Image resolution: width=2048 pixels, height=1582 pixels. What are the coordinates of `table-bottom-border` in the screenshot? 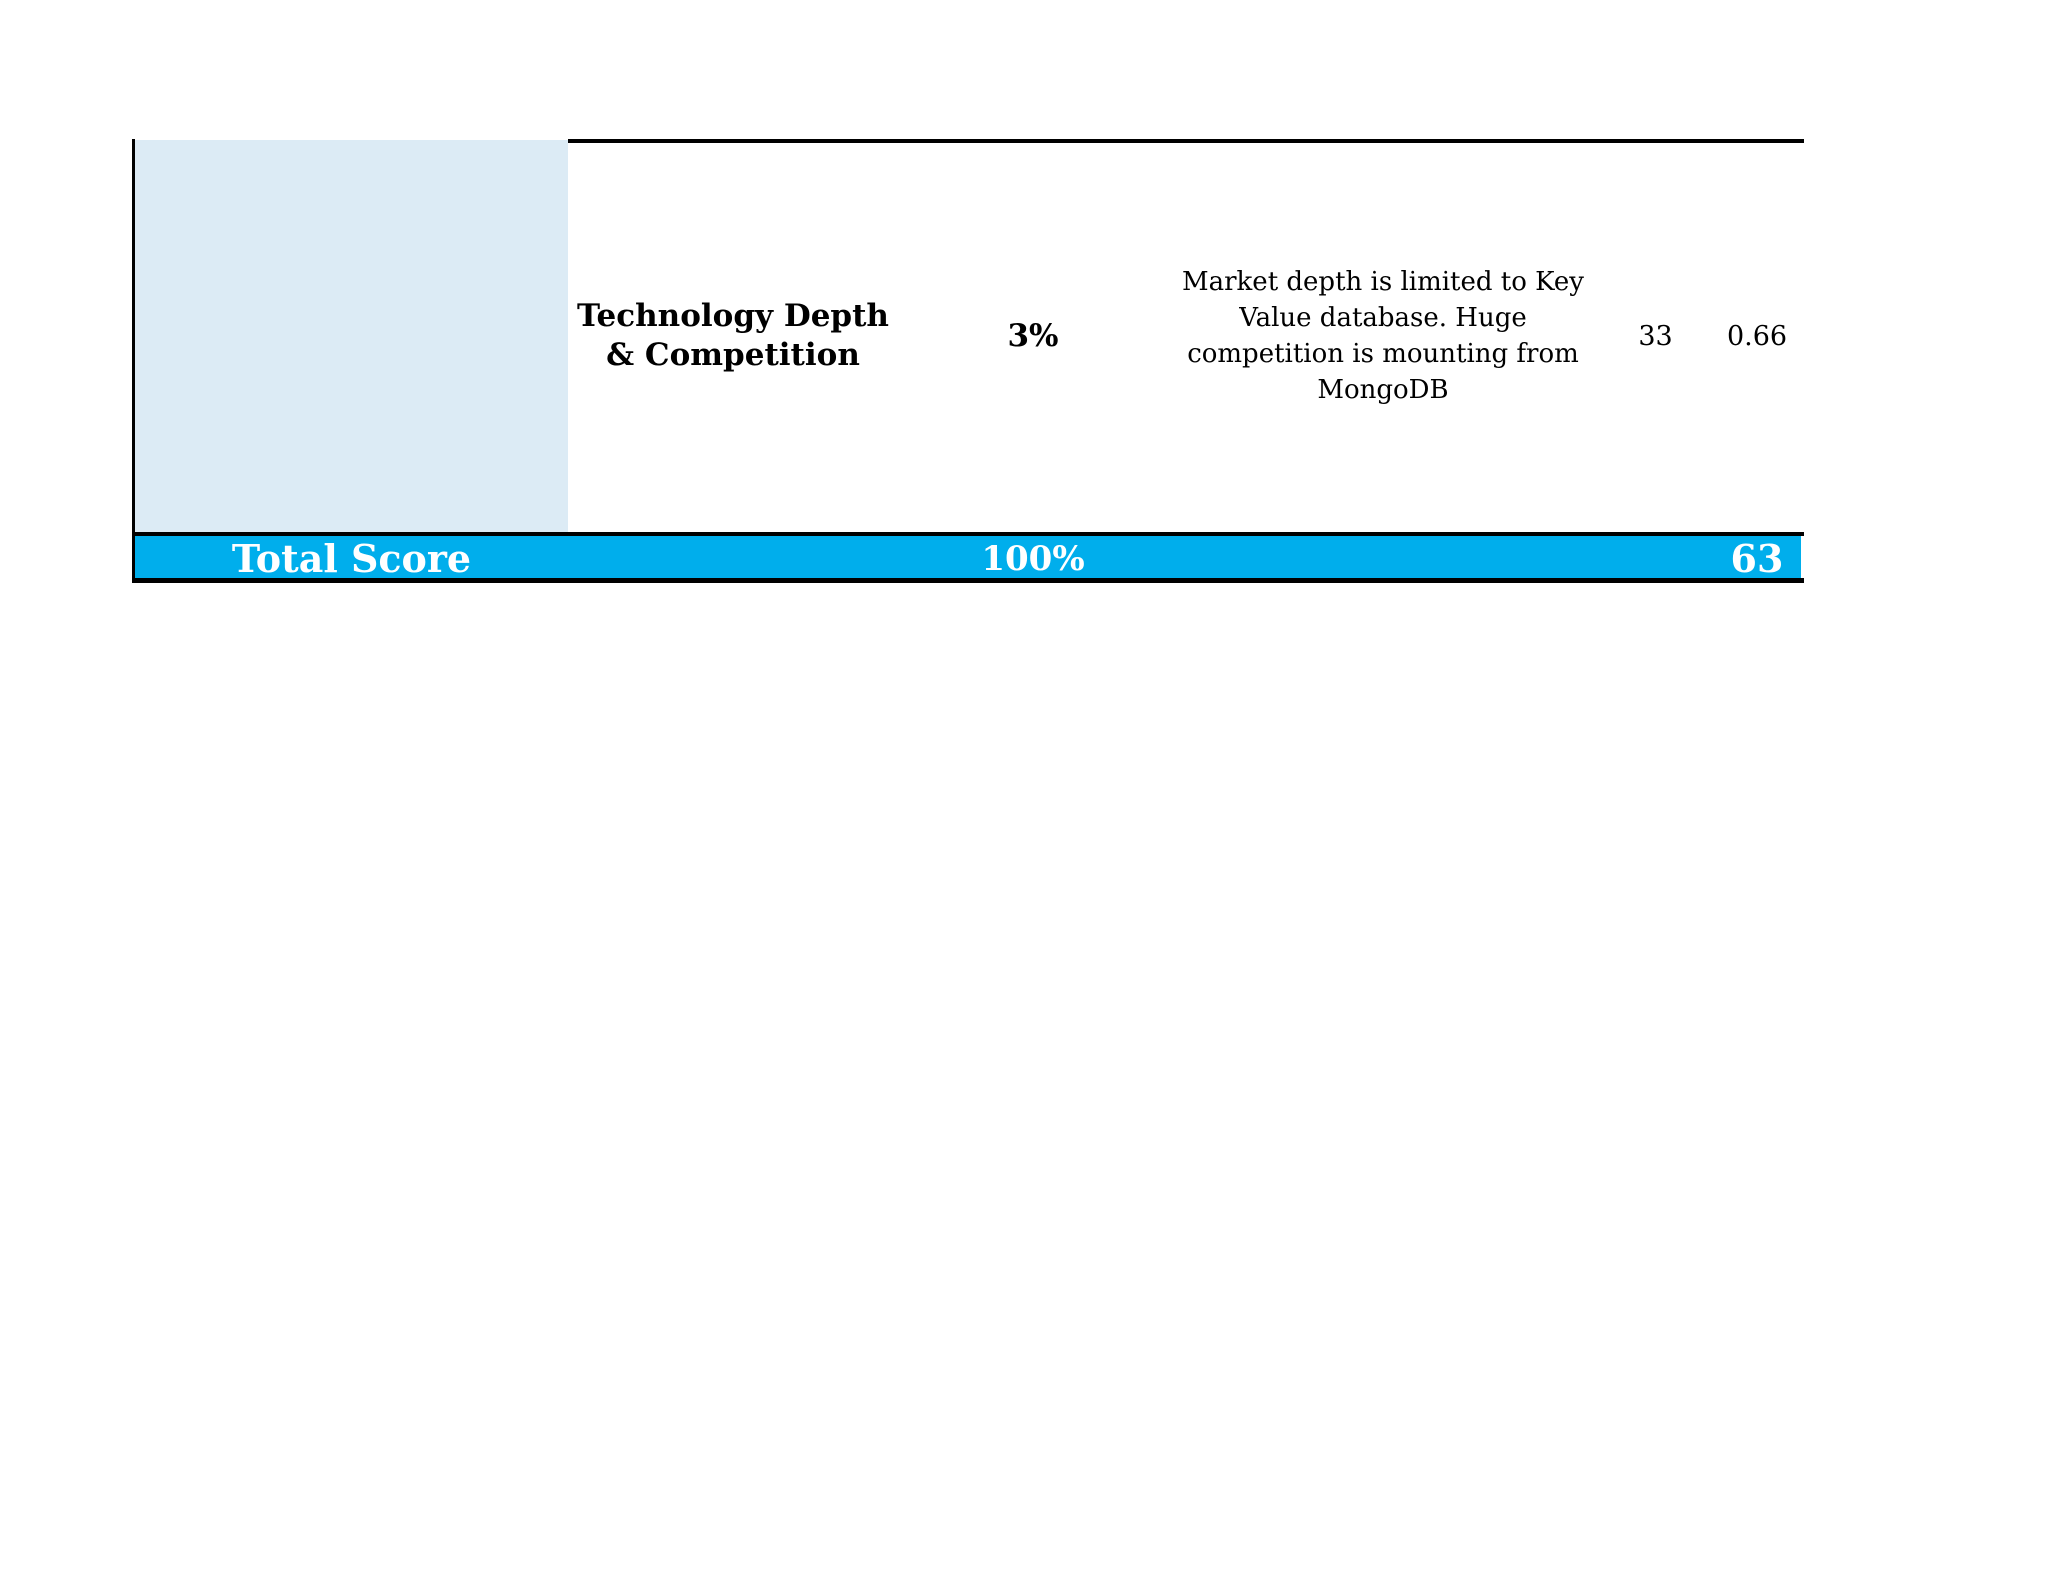 It's located at (968, 580).